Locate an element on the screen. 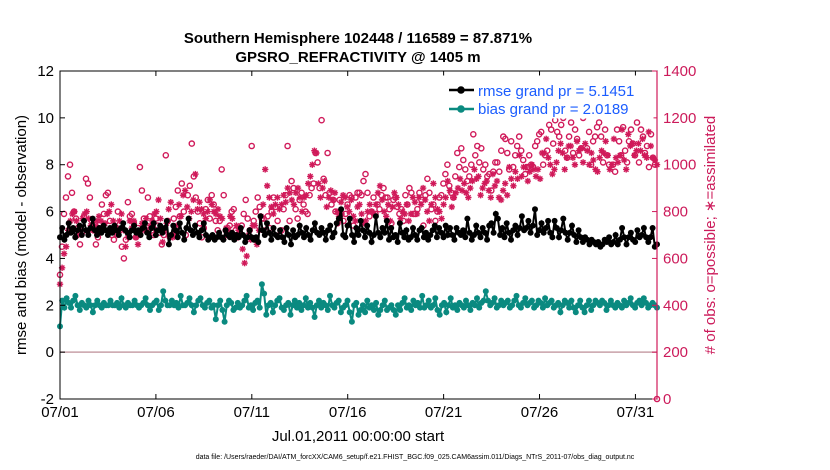 This screenshot has height=470, width=830. y-left-tick-label: 2 is located at coordinates (50, 305).